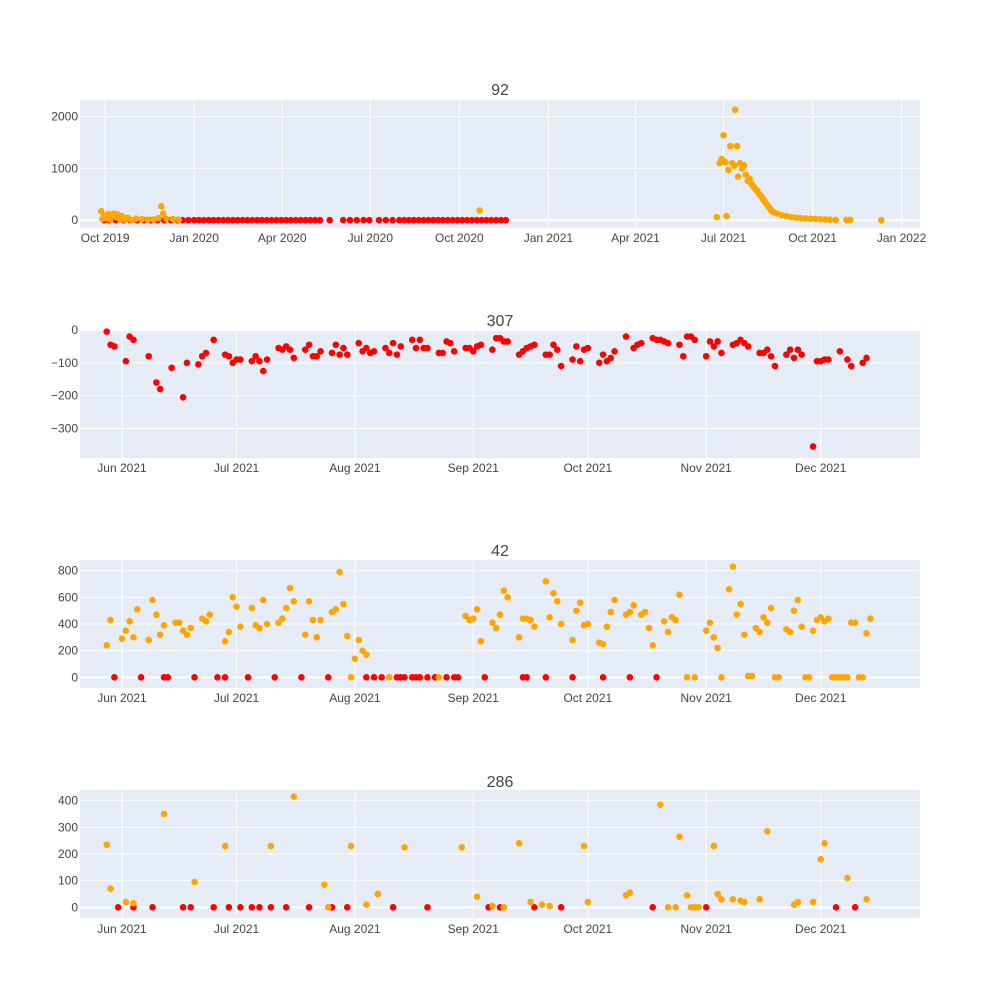 The image size is (1000, 1000). I want to click on y-tick-label: 200, so click(68, 651).